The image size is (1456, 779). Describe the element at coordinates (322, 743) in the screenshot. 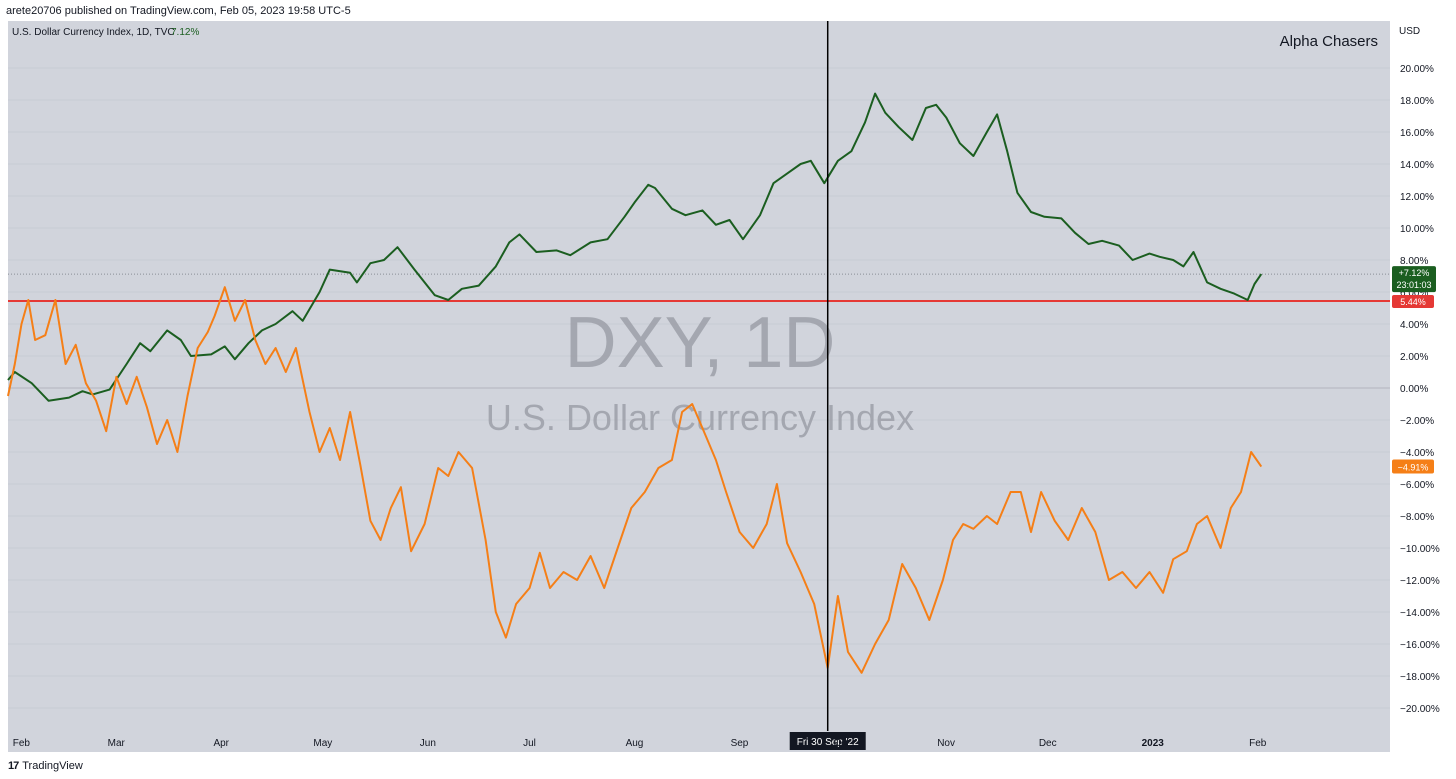

I see `x-tick-label: May` at that location.